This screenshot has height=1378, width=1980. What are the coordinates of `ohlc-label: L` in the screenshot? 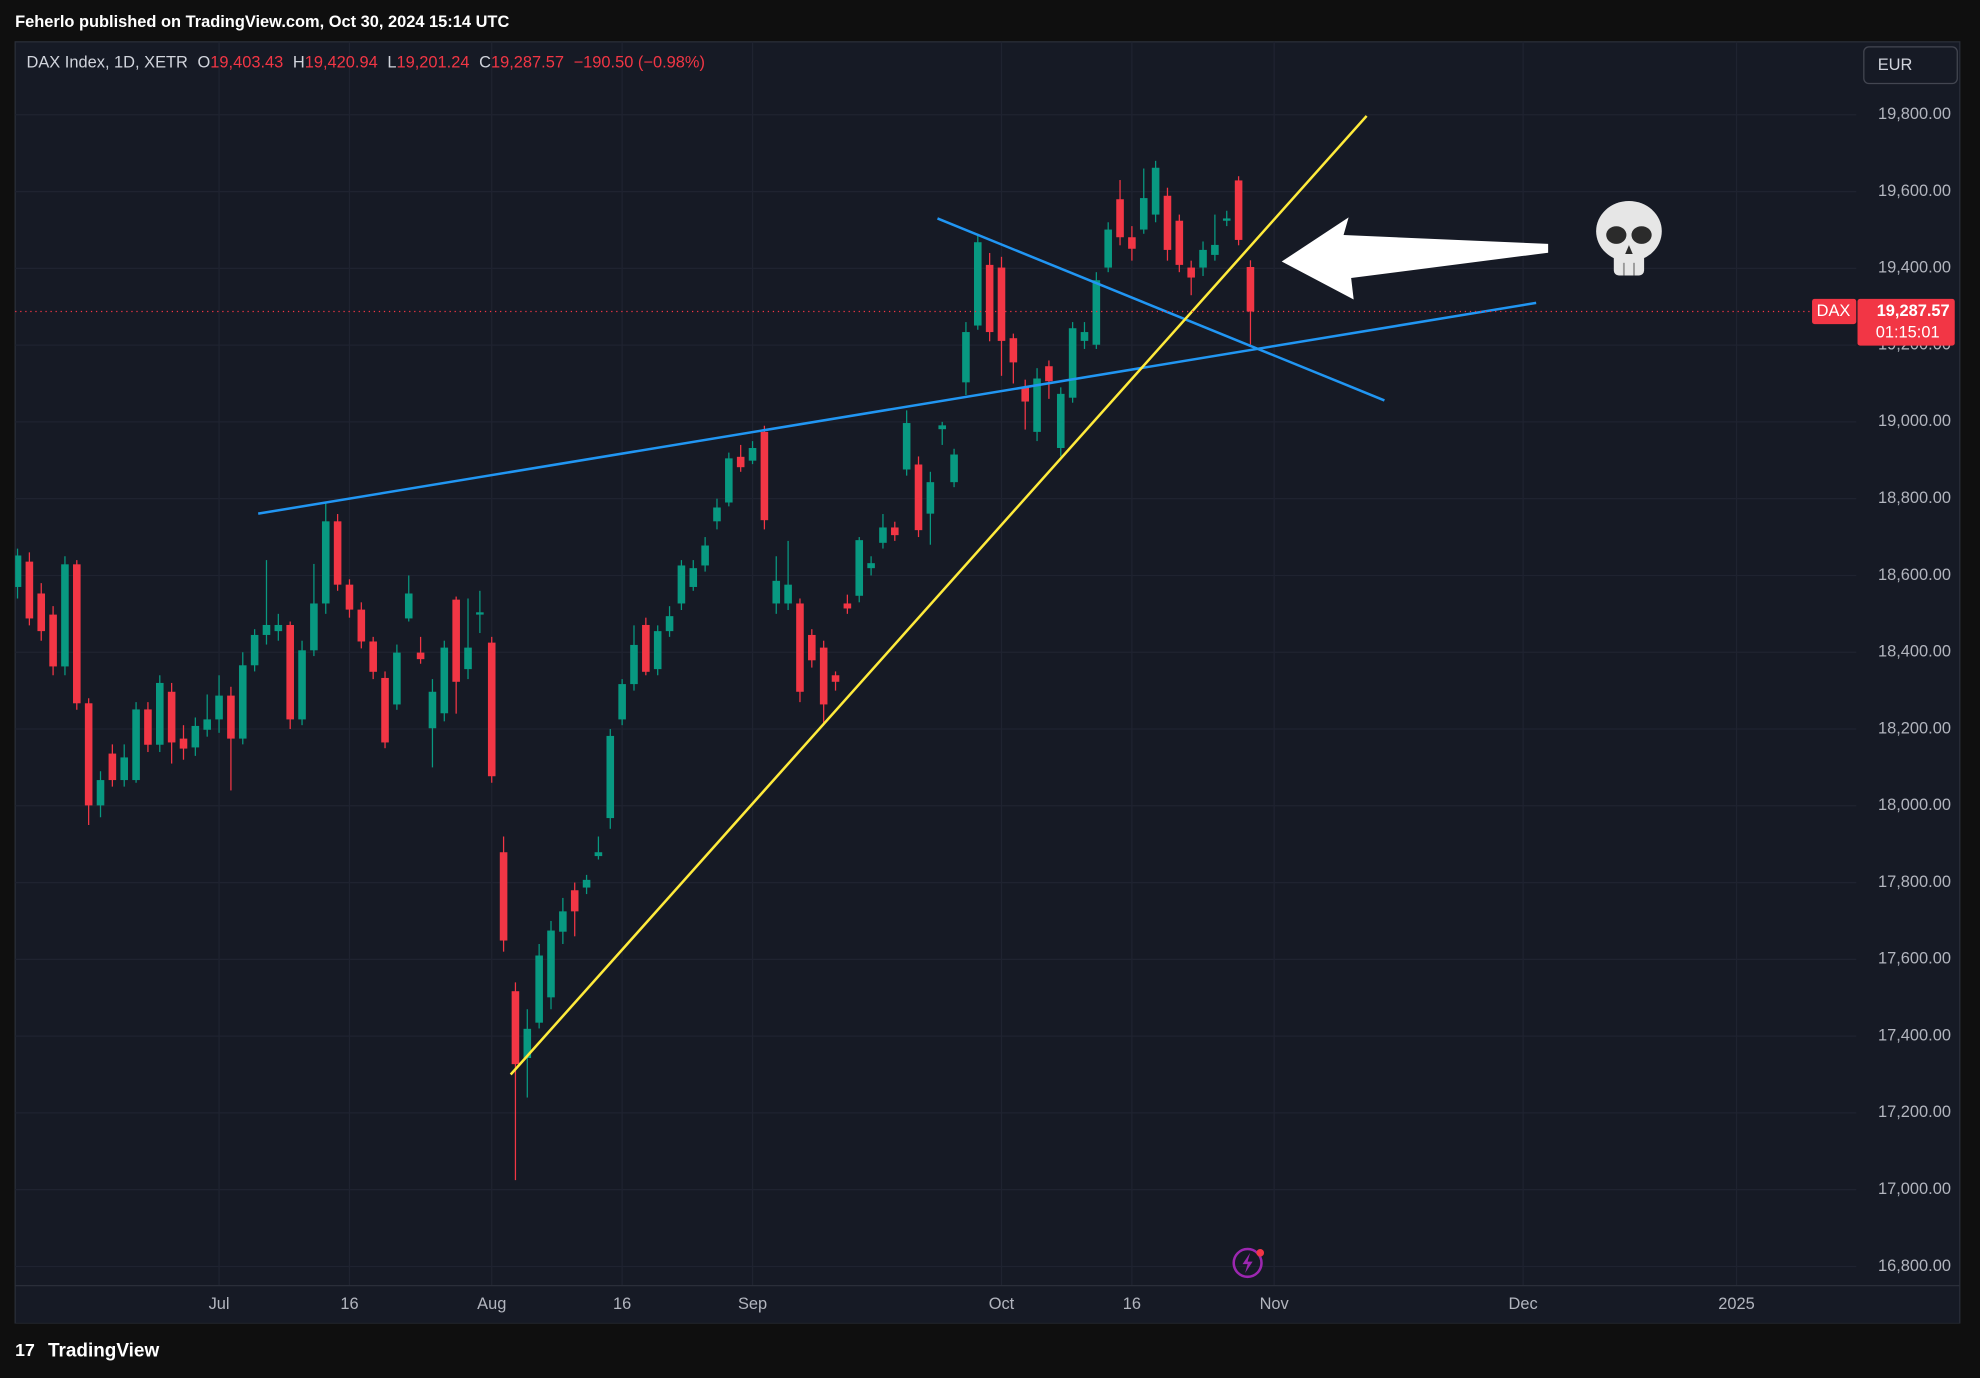 It's located at (391, 63).